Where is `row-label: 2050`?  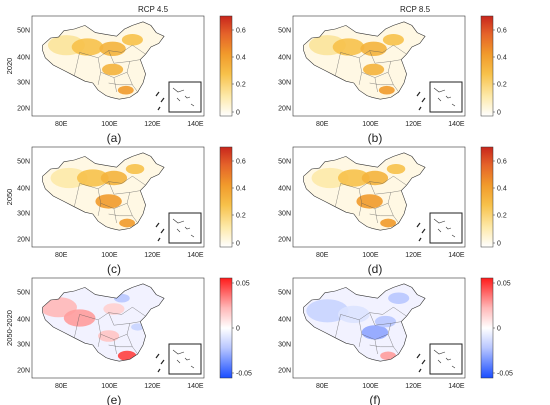 row-label: 2050 is located at coordinates (9, 197).